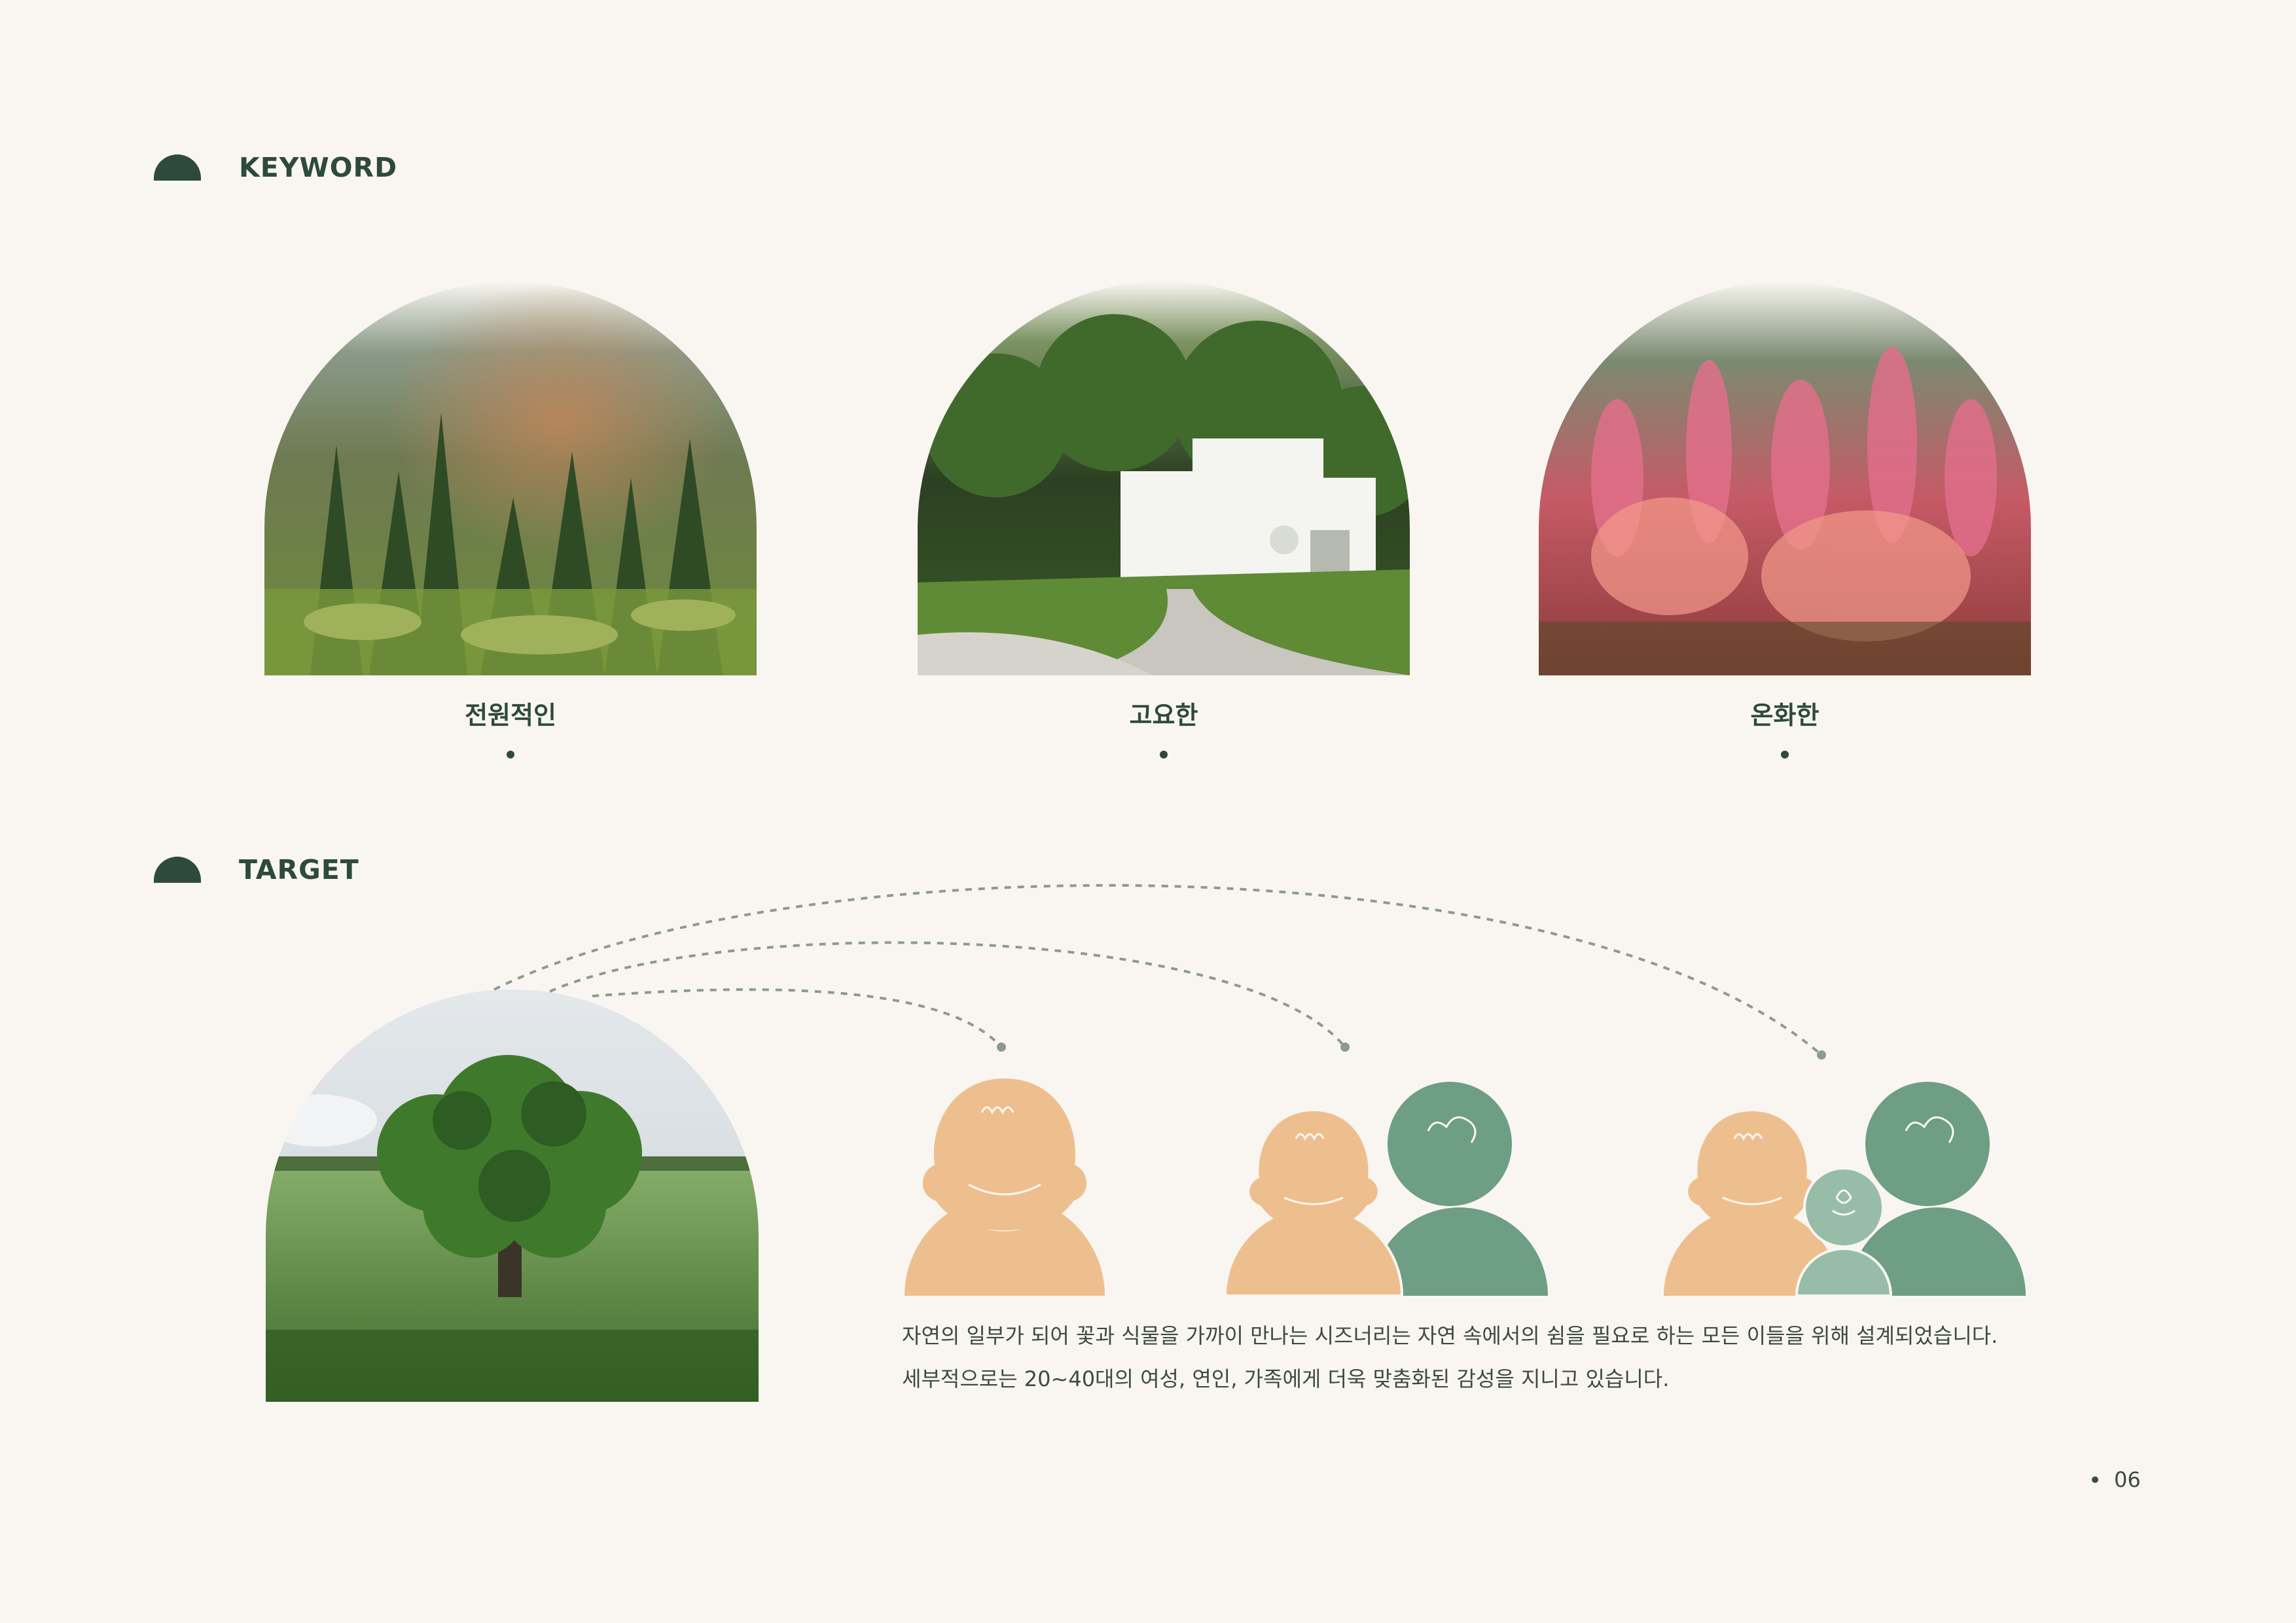 This screenshot has width=2296, height=1623. What do you see at coordinates (512, 1196) in the screenshot?
I see `oak-tree-image` at bounding box center [512, 1196].